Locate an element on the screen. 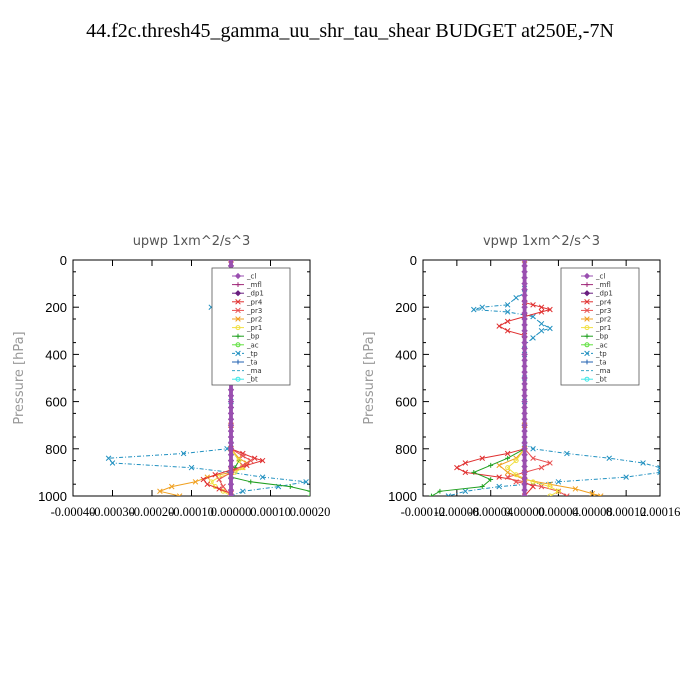 The height and width of the screenshot is (700, 700). y-tick-label: 400 is located at coordinates (56, 354).